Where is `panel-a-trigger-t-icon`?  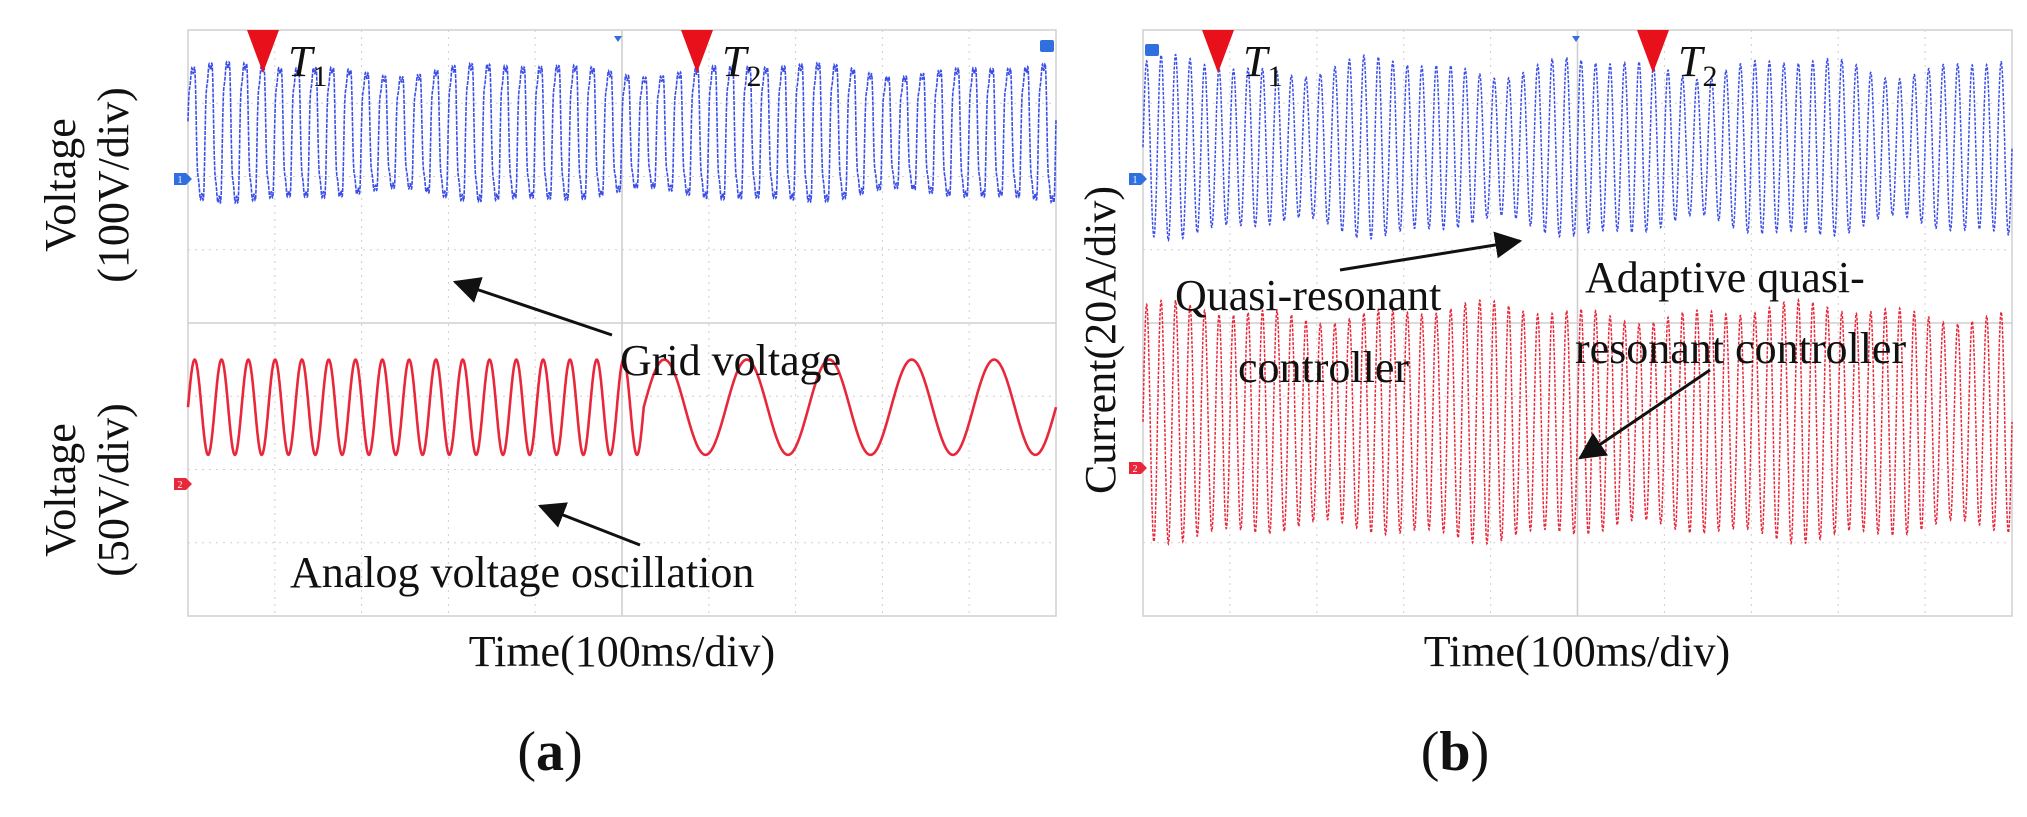
panel-a-trigger-t-icon is located at coordinates (1047, 46).